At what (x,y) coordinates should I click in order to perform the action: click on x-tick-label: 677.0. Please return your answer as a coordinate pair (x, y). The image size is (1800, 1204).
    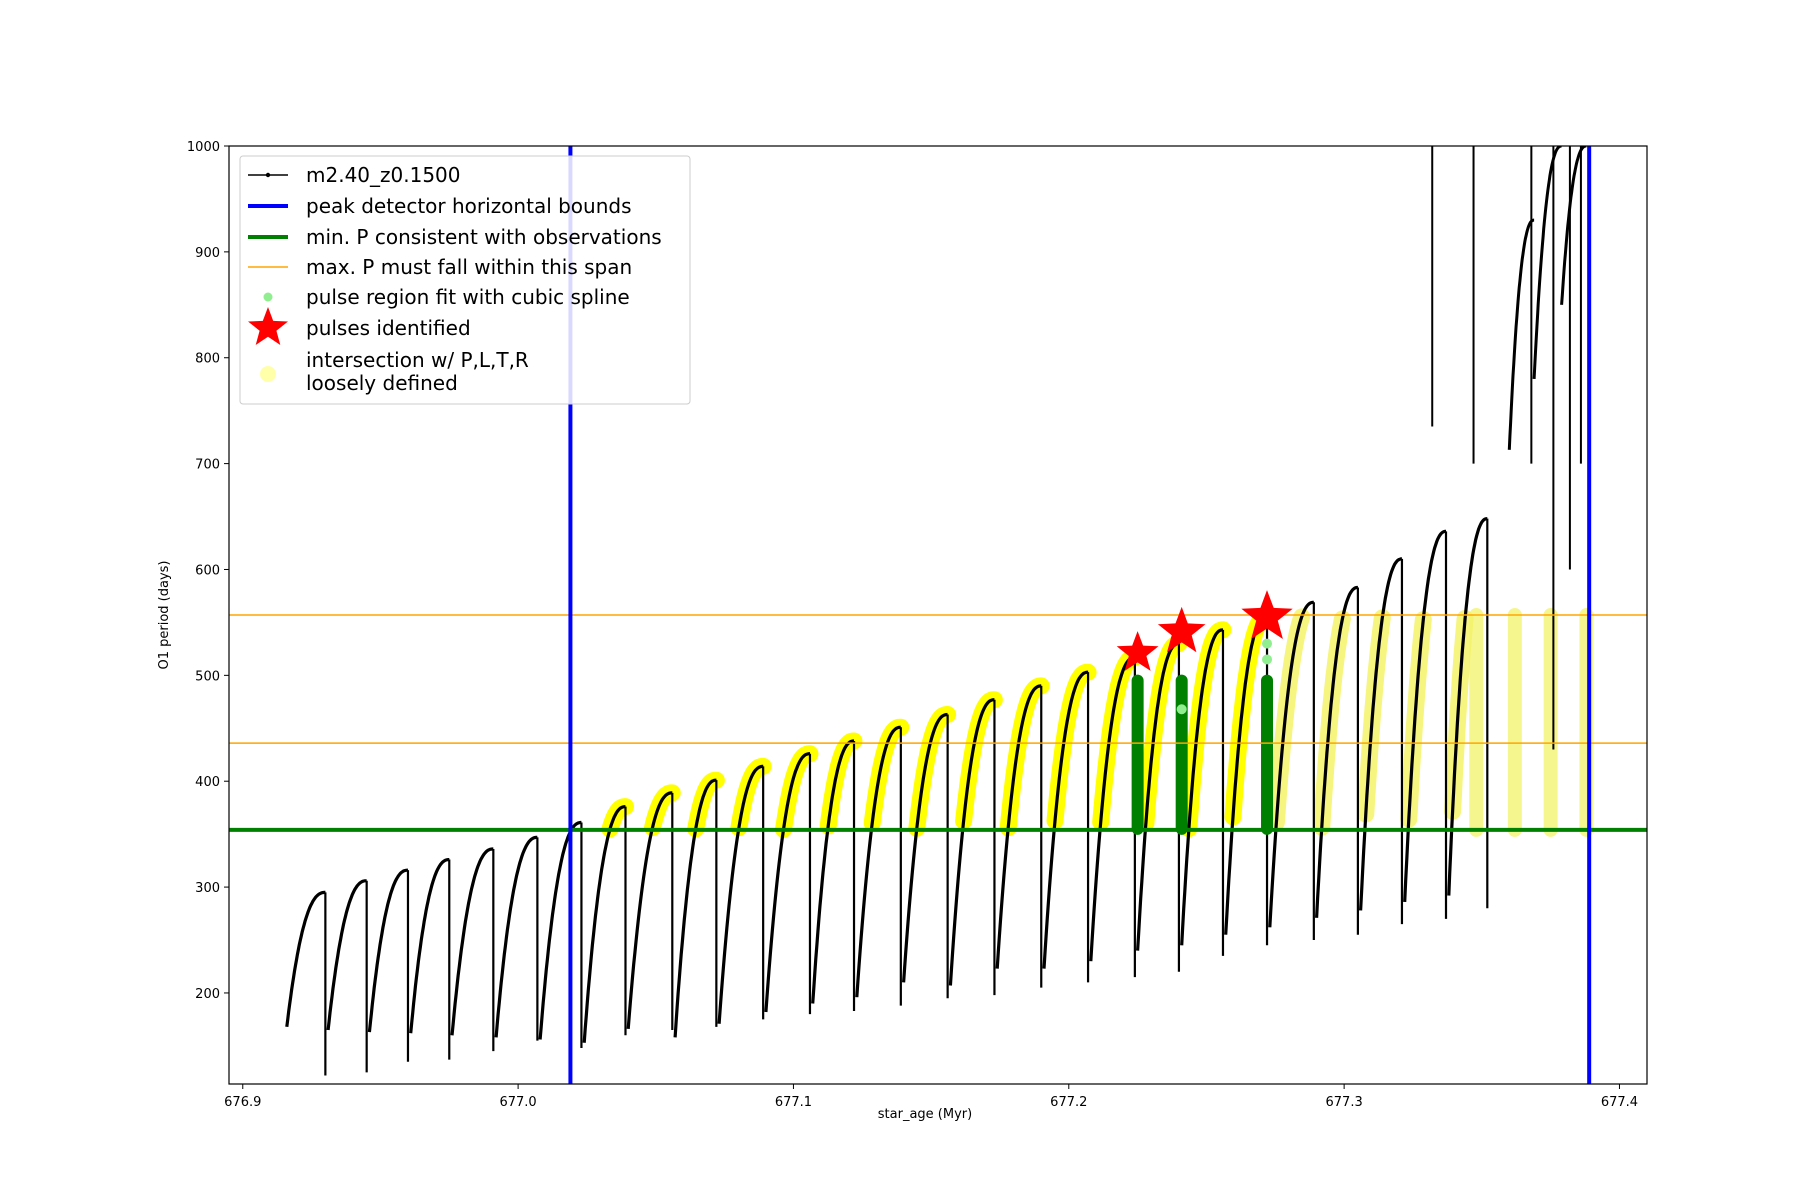
    Looking at the image, I should click on (517, 1102).